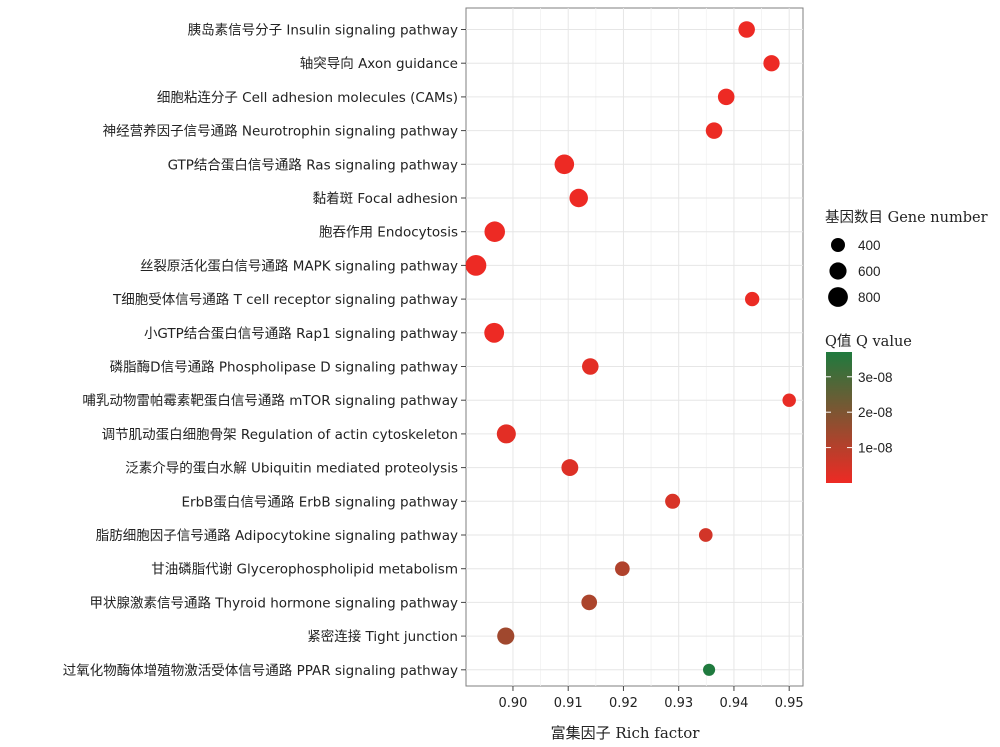  What do you see at coordinates (270, 401) in the screenshot?
I see `y-tick-label: 哺乳动物雷帕霉素靶蛋白信号通路 mTOR signaling pathway` at bounding box center [270, 401].